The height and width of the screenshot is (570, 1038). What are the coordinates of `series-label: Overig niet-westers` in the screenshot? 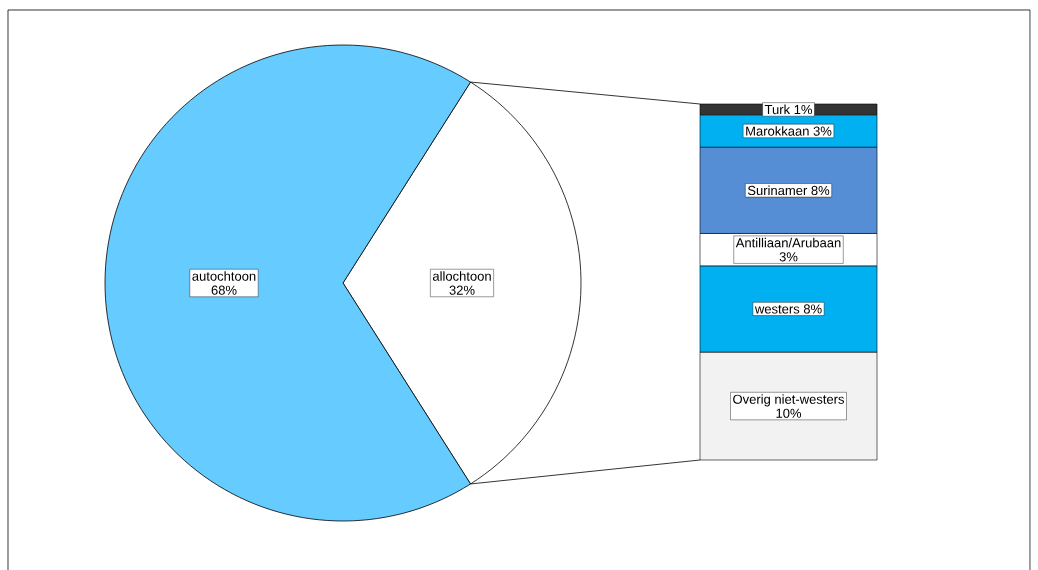 It's located at (789, 400).